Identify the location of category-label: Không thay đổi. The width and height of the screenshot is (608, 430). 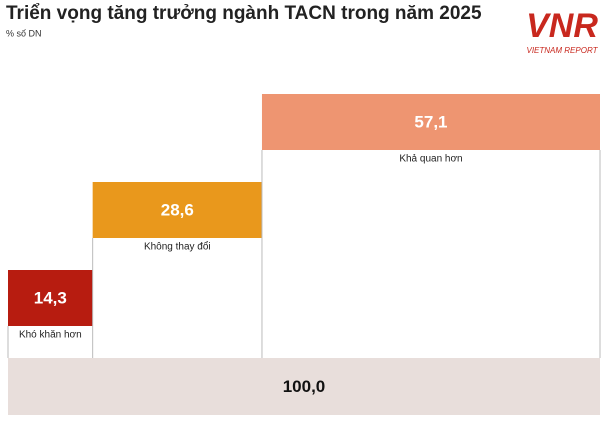
(177, 247).